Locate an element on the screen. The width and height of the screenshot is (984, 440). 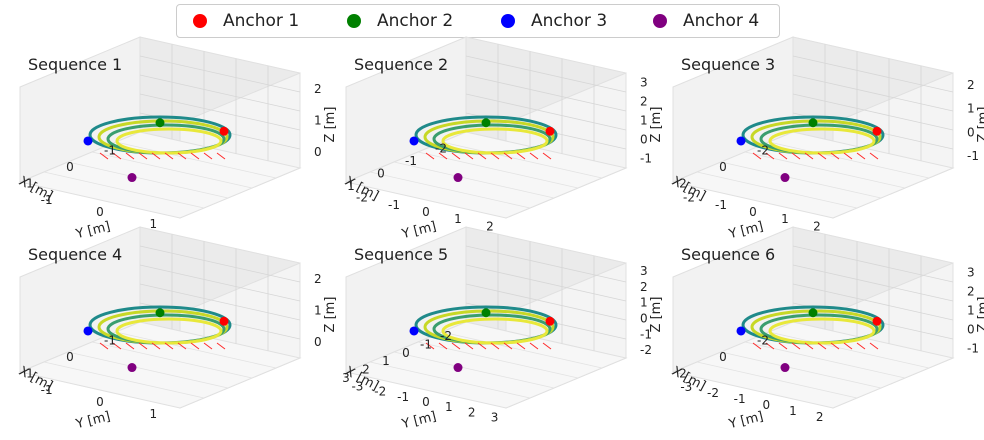
chart-title: Sequence 4 is located at coordinates (75, 254).